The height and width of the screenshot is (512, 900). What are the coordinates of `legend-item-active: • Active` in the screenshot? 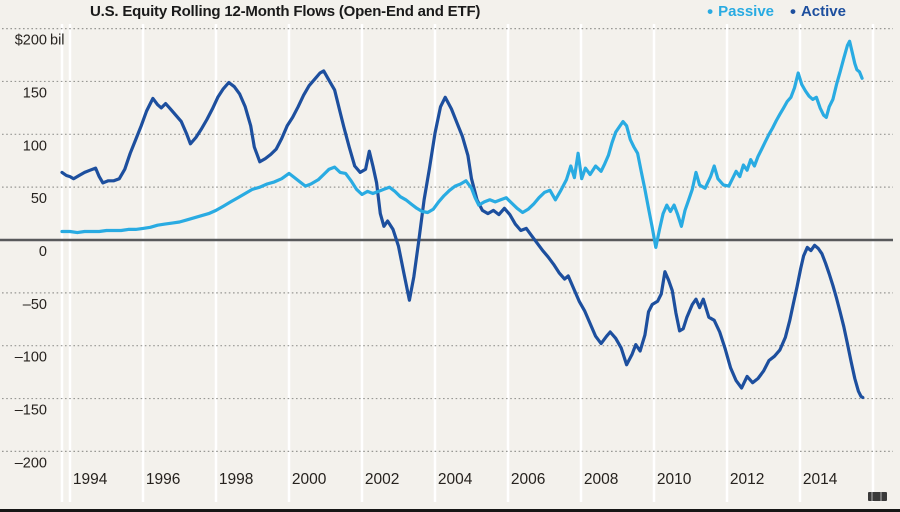 It's located at (818, 11).